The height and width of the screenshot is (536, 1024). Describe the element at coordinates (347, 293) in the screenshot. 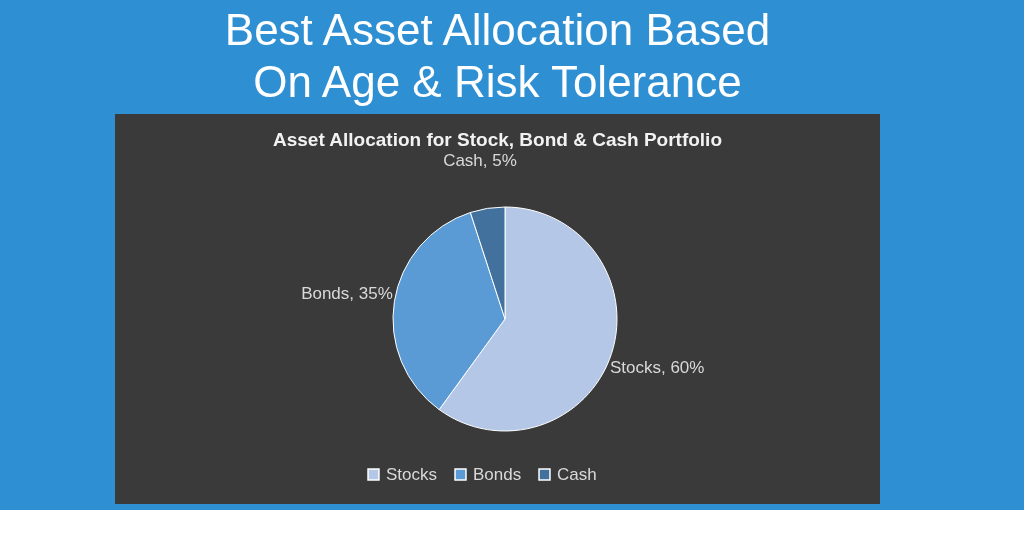

I see `data-label: Bonds, 35%` at that location.